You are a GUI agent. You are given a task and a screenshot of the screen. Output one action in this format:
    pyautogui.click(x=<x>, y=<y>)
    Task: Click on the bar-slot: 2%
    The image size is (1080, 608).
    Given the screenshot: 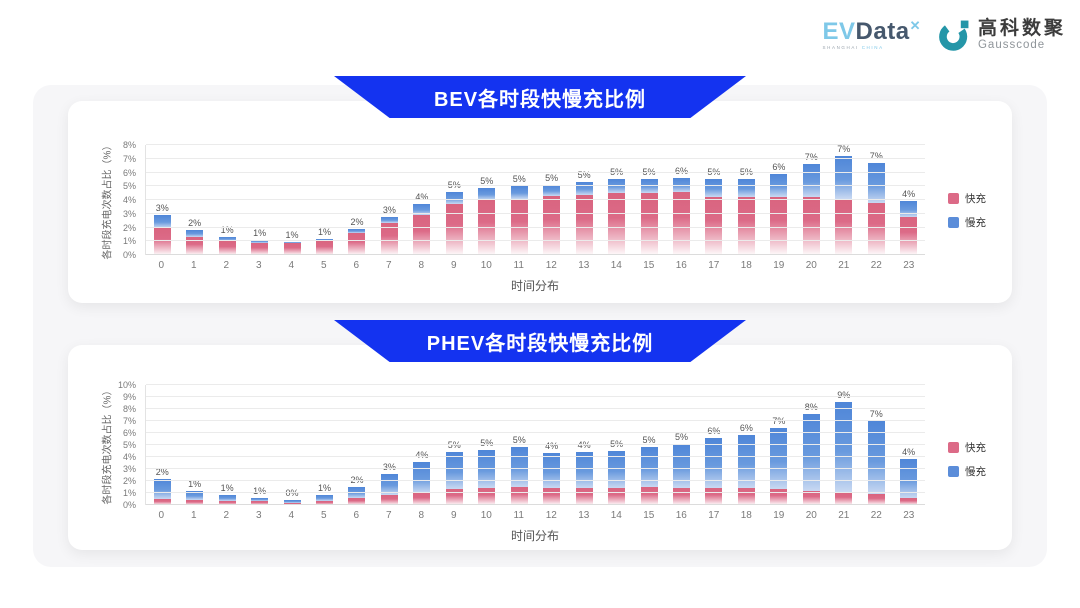 What is the action you would take?
    pyautogui.click(x=162, y=445)
    